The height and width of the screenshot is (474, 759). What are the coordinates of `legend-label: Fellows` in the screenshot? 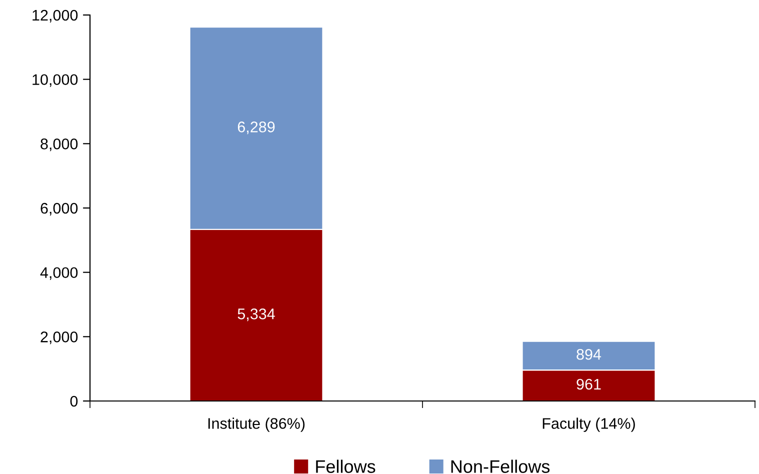 It's located at (346, 466).